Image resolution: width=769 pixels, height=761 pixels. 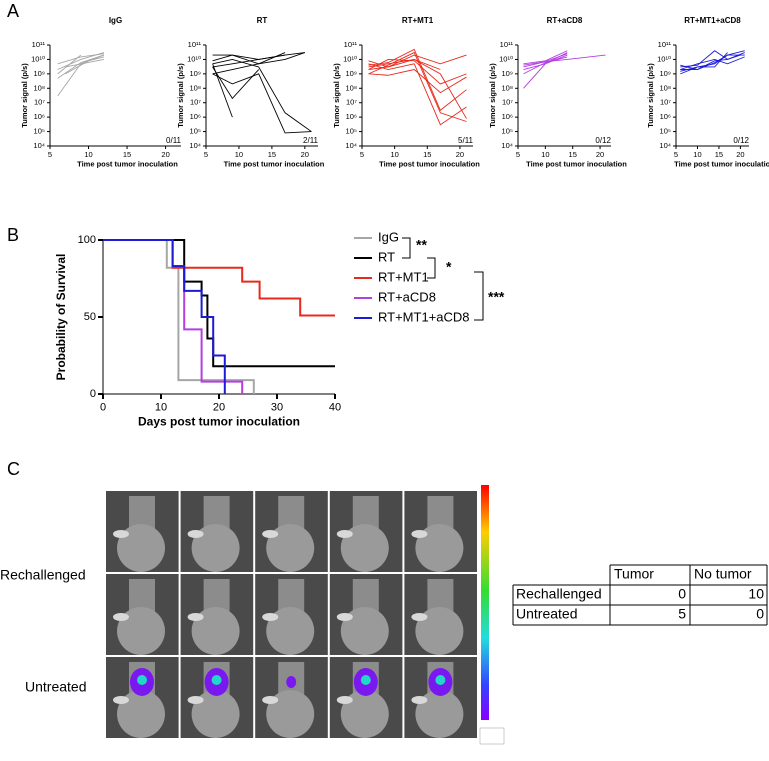 I want to click on x-tick-label: 40, so click(x=335, y=408).